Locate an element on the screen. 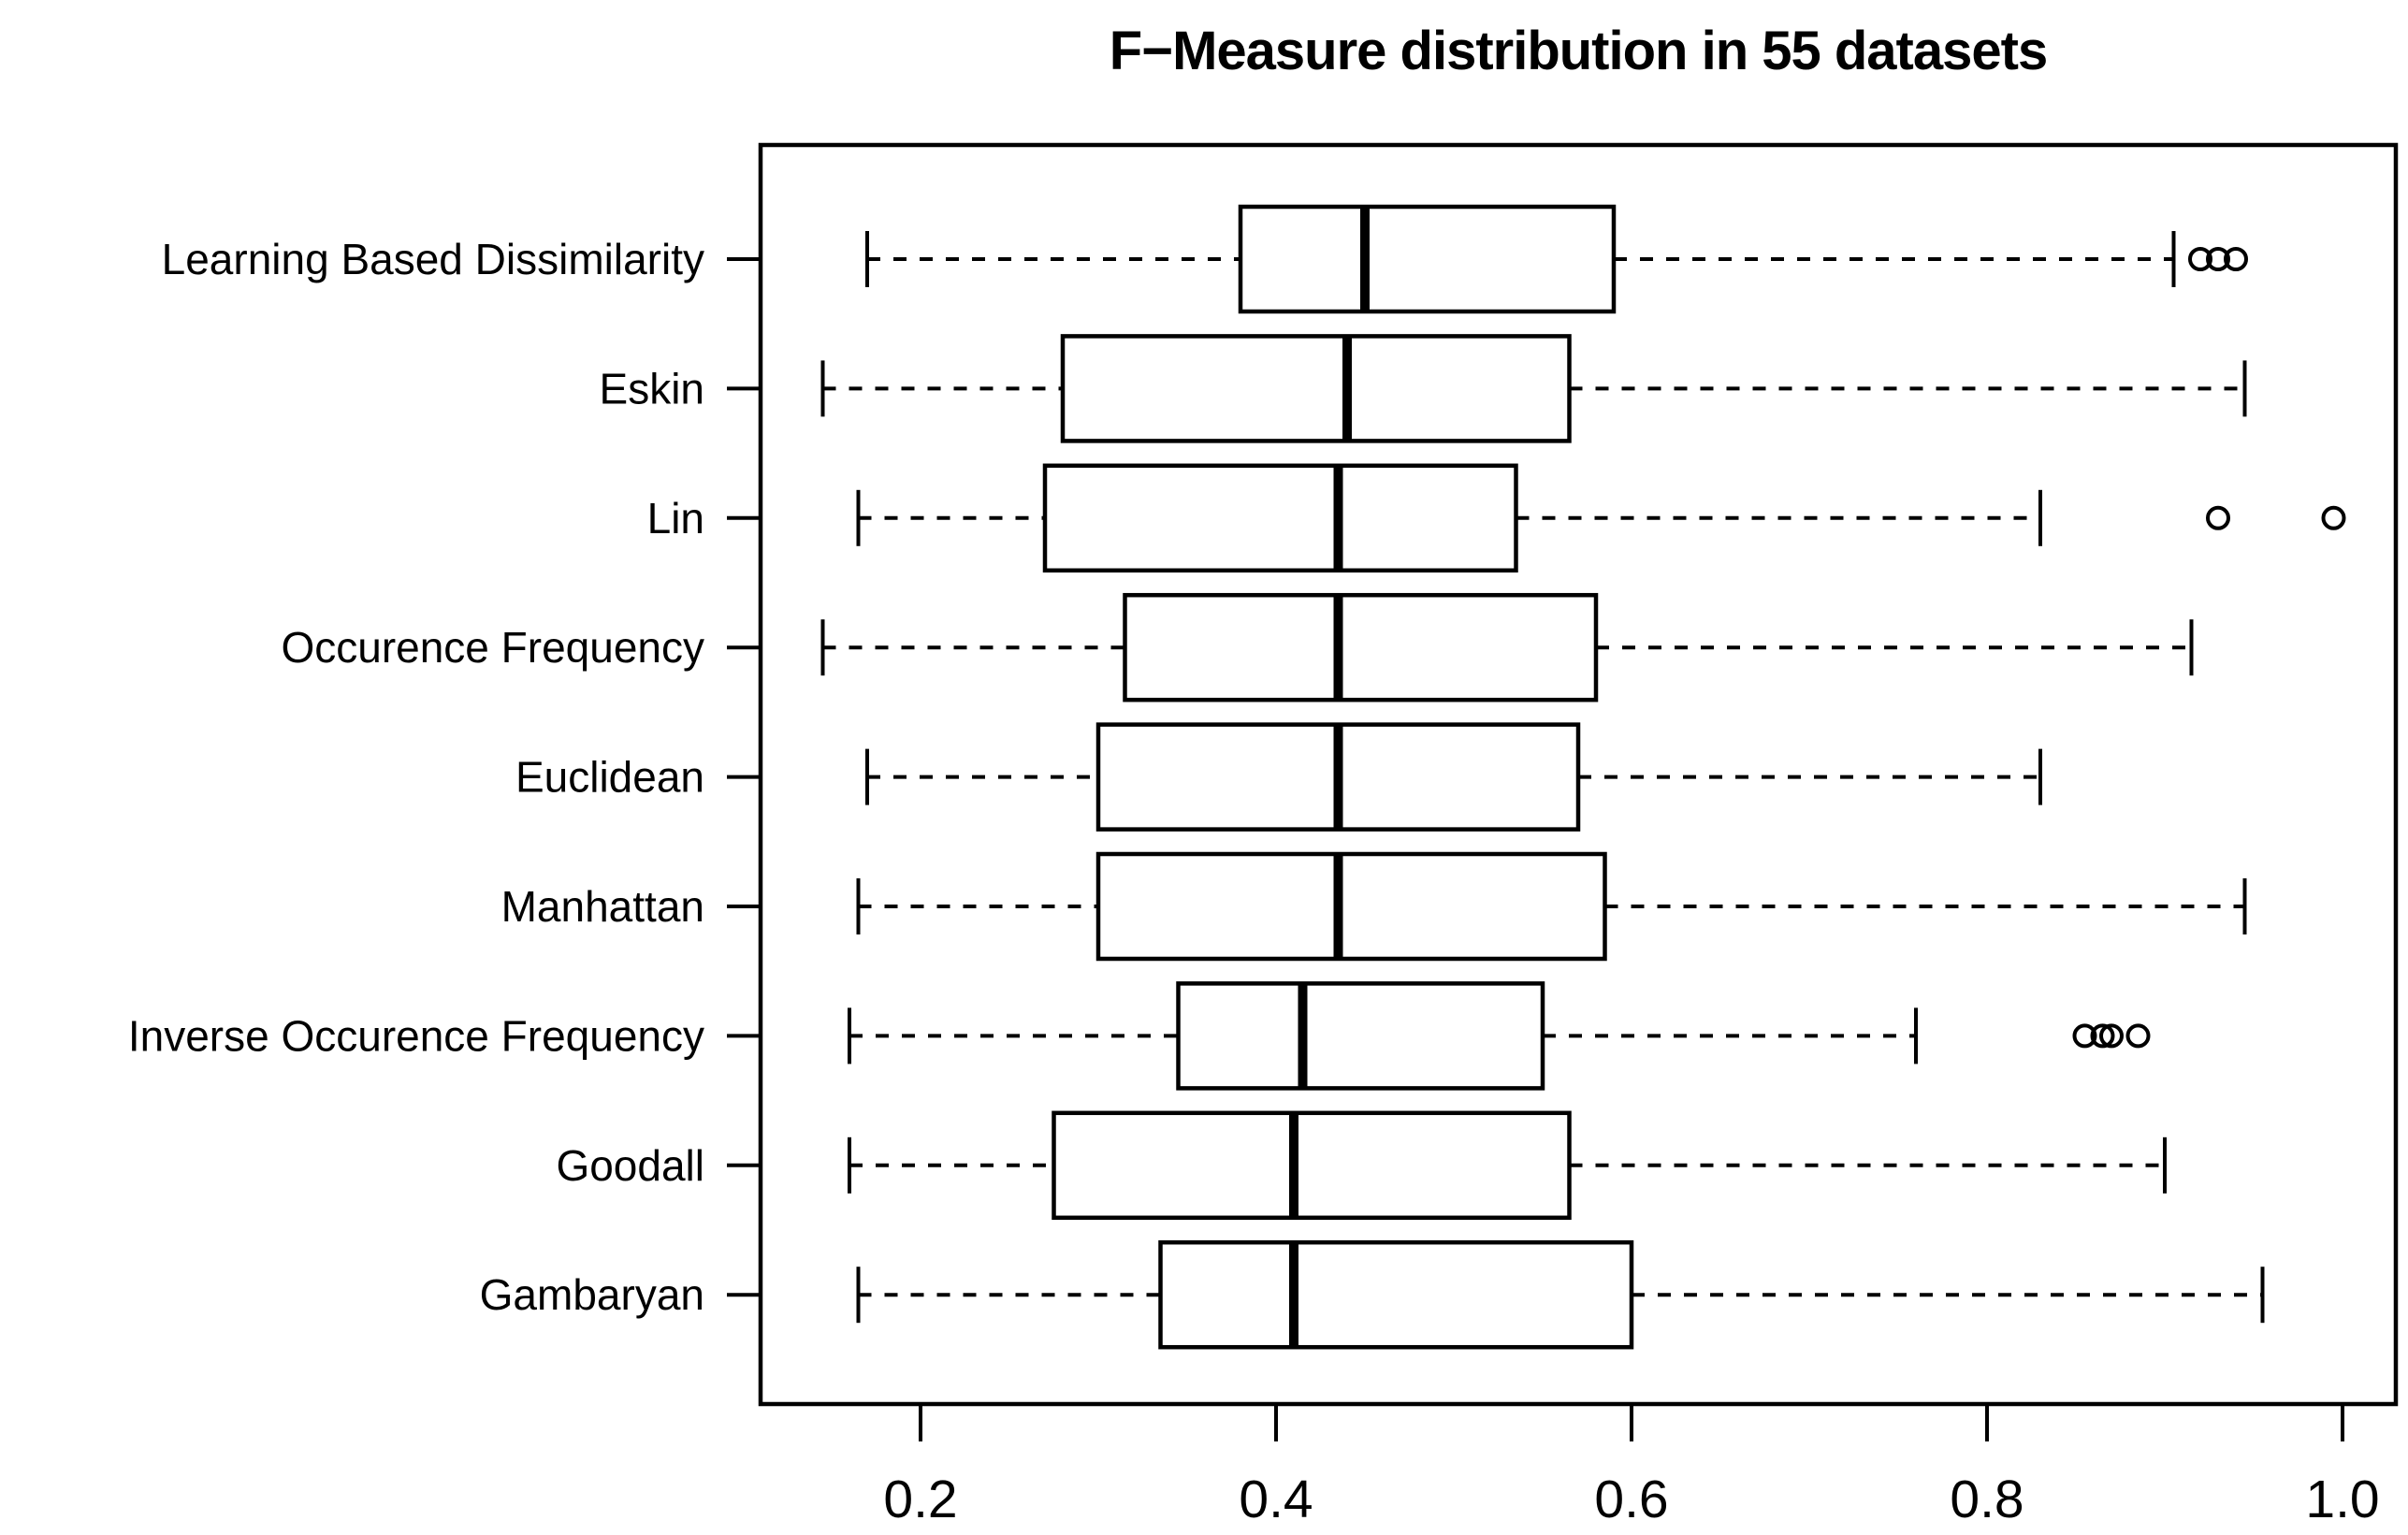 The height and width of the screenshot is (1535, 2408). x-axis-tick-label: 0.2 is located at coordinates (920, 1499).